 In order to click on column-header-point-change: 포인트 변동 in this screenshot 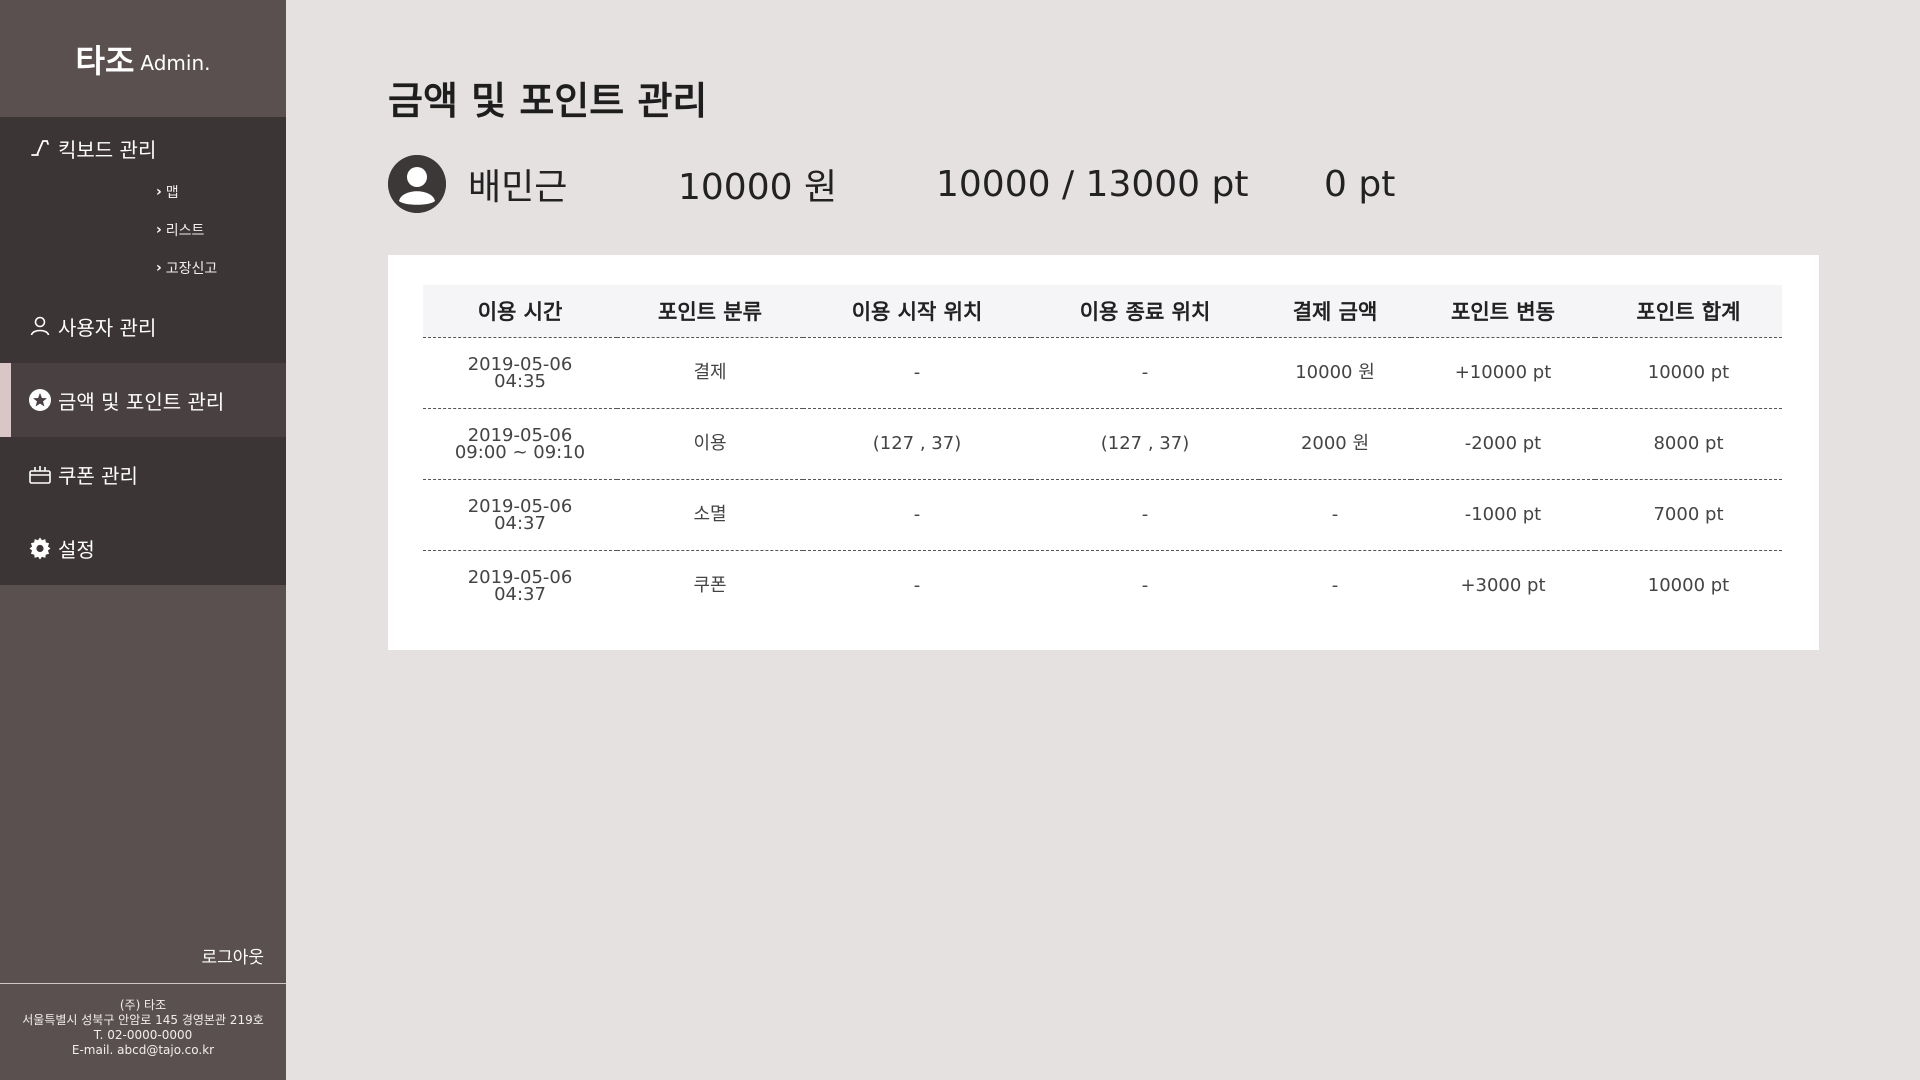, I will do `click(1503, 311)`.